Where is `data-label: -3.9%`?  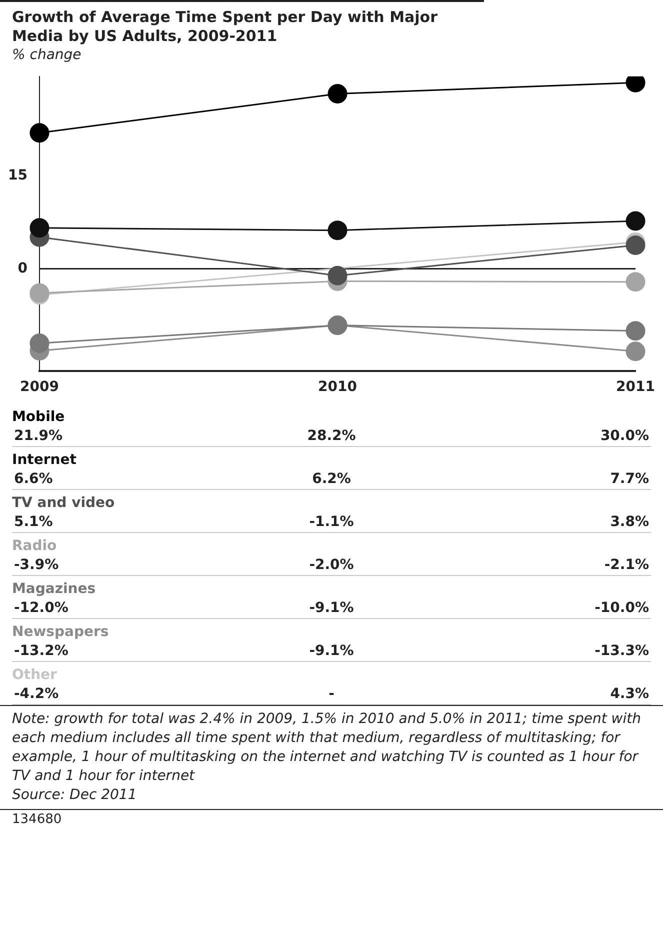
data-label: -3.9% is located at coordinates (37, 565).